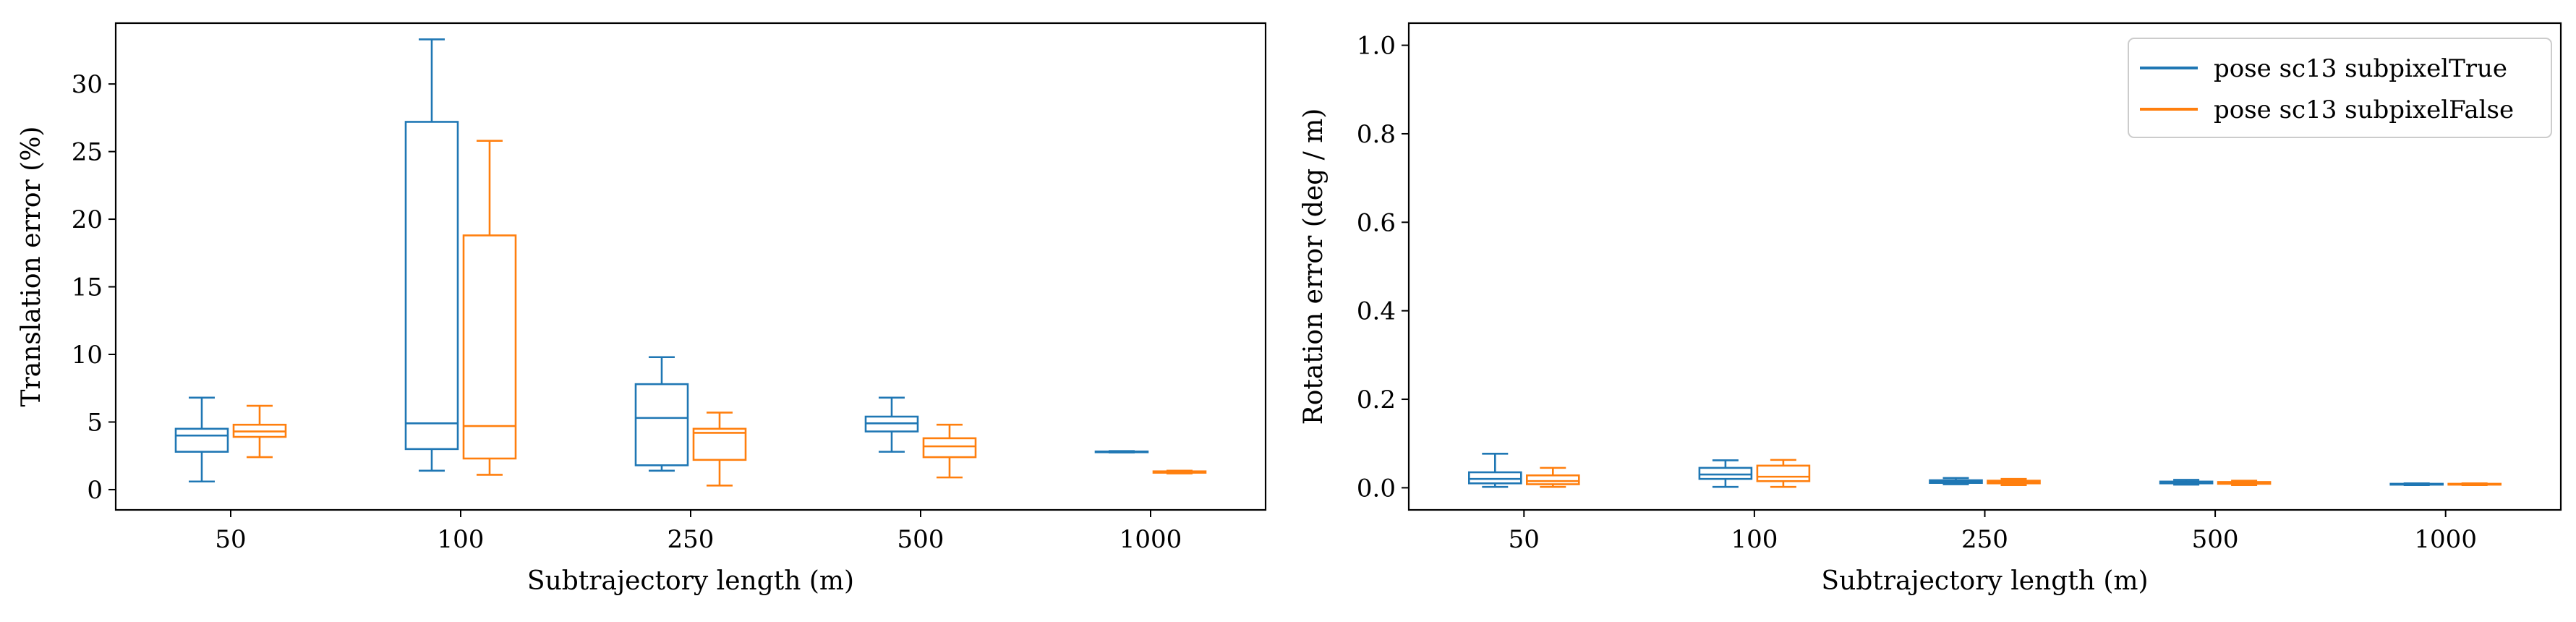 This screenshot has width=2576, height=622. What do you see at coordinates (87, 152) in the screenshot?
I see `y-tick-label: 25` at bounding box center [87, 152].